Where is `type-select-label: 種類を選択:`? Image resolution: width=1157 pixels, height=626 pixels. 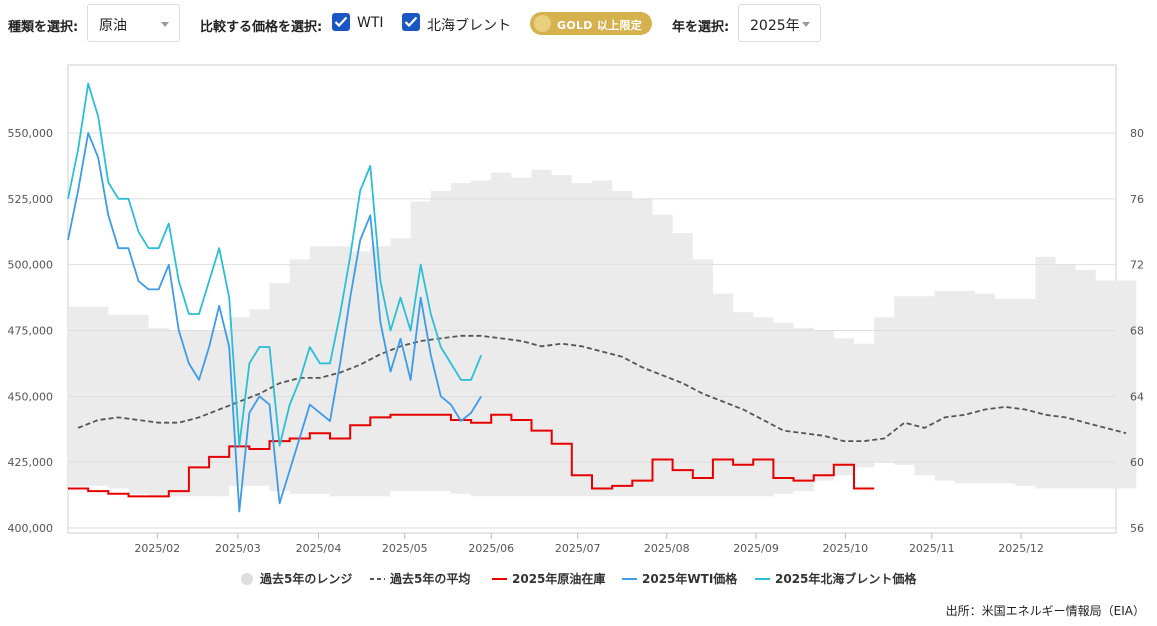
type-select-label: 種類を選択: is located at coordinates (43, 27).